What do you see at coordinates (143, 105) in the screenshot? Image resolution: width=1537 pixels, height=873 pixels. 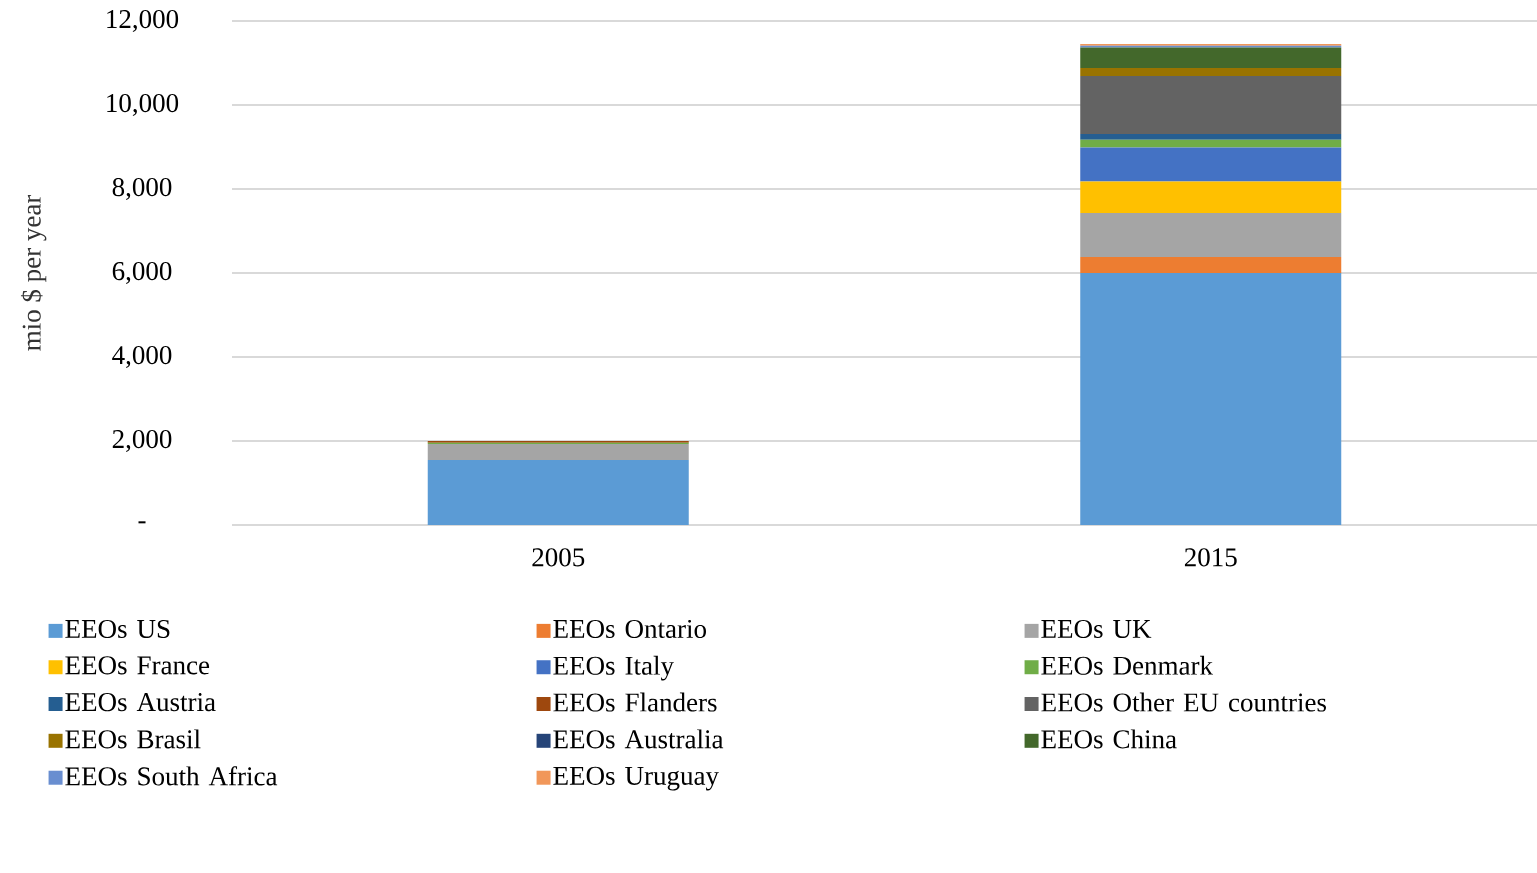 I see `y-tick-label: 10,000` at bounding box center [143, 105].